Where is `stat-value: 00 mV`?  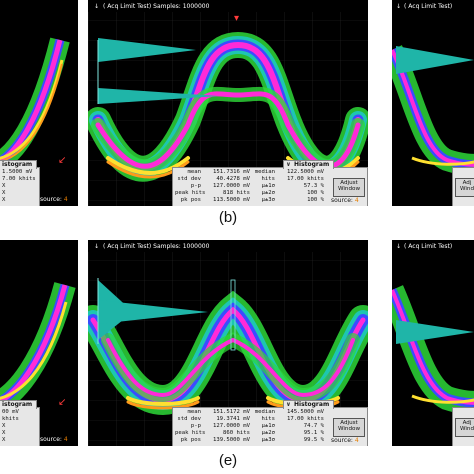
stat-value: 00 mV is located at coordinates (10, 412).